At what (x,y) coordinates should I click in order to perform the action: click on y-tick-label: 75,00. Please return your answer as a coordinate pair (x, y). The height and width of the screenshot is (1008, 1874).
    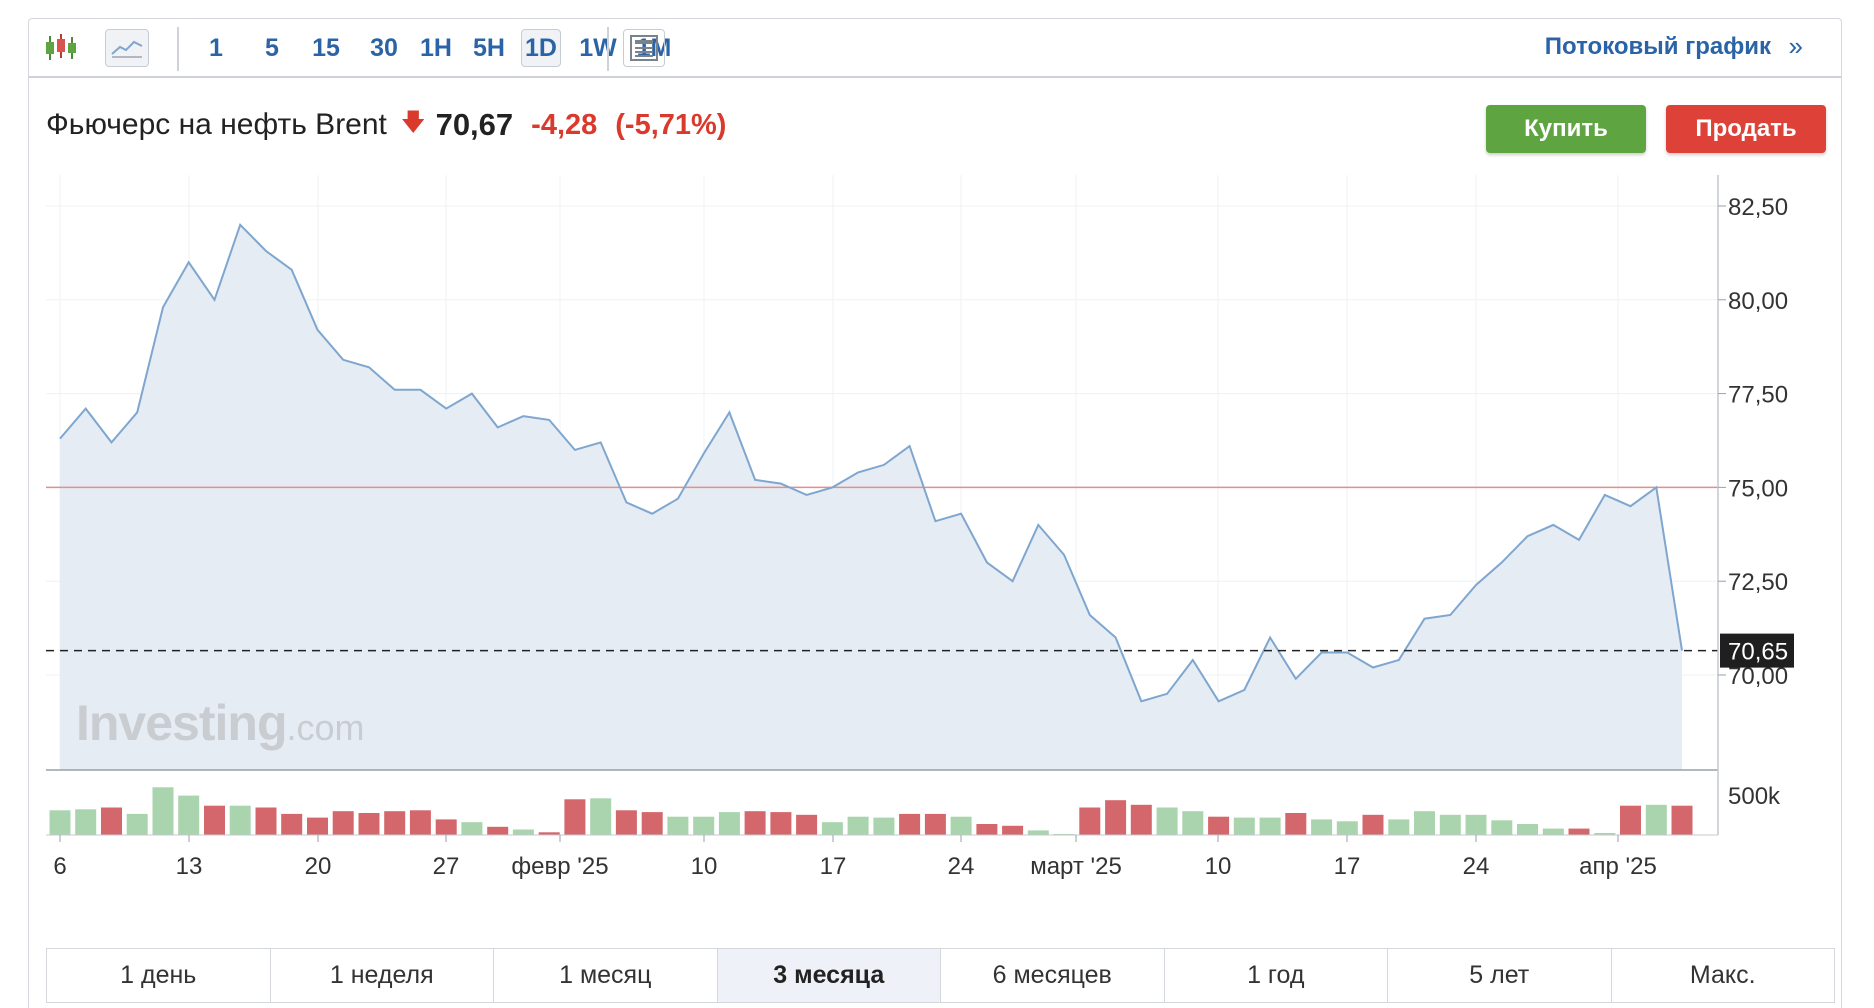
    Looking at the image, I should click on (1758, 488).